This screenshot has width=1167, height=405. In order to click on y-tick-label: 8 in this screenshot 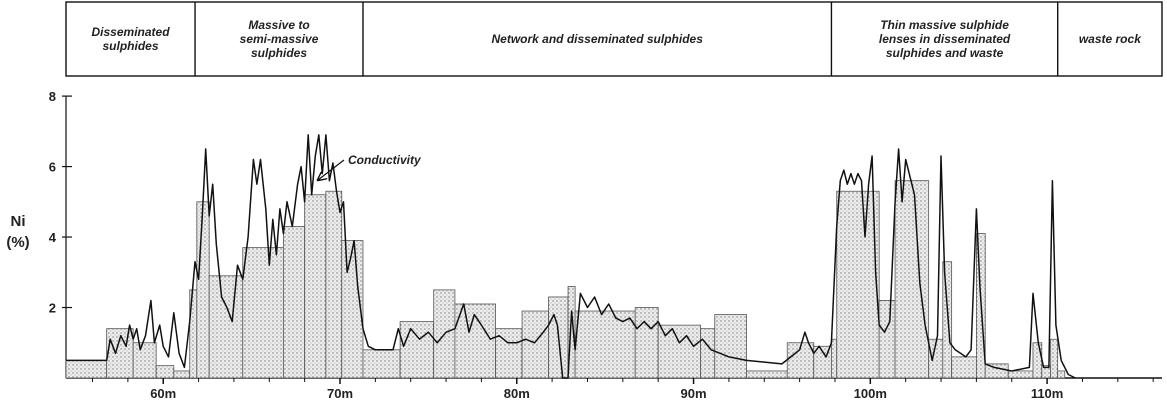, I will do `click(52, 96)`.